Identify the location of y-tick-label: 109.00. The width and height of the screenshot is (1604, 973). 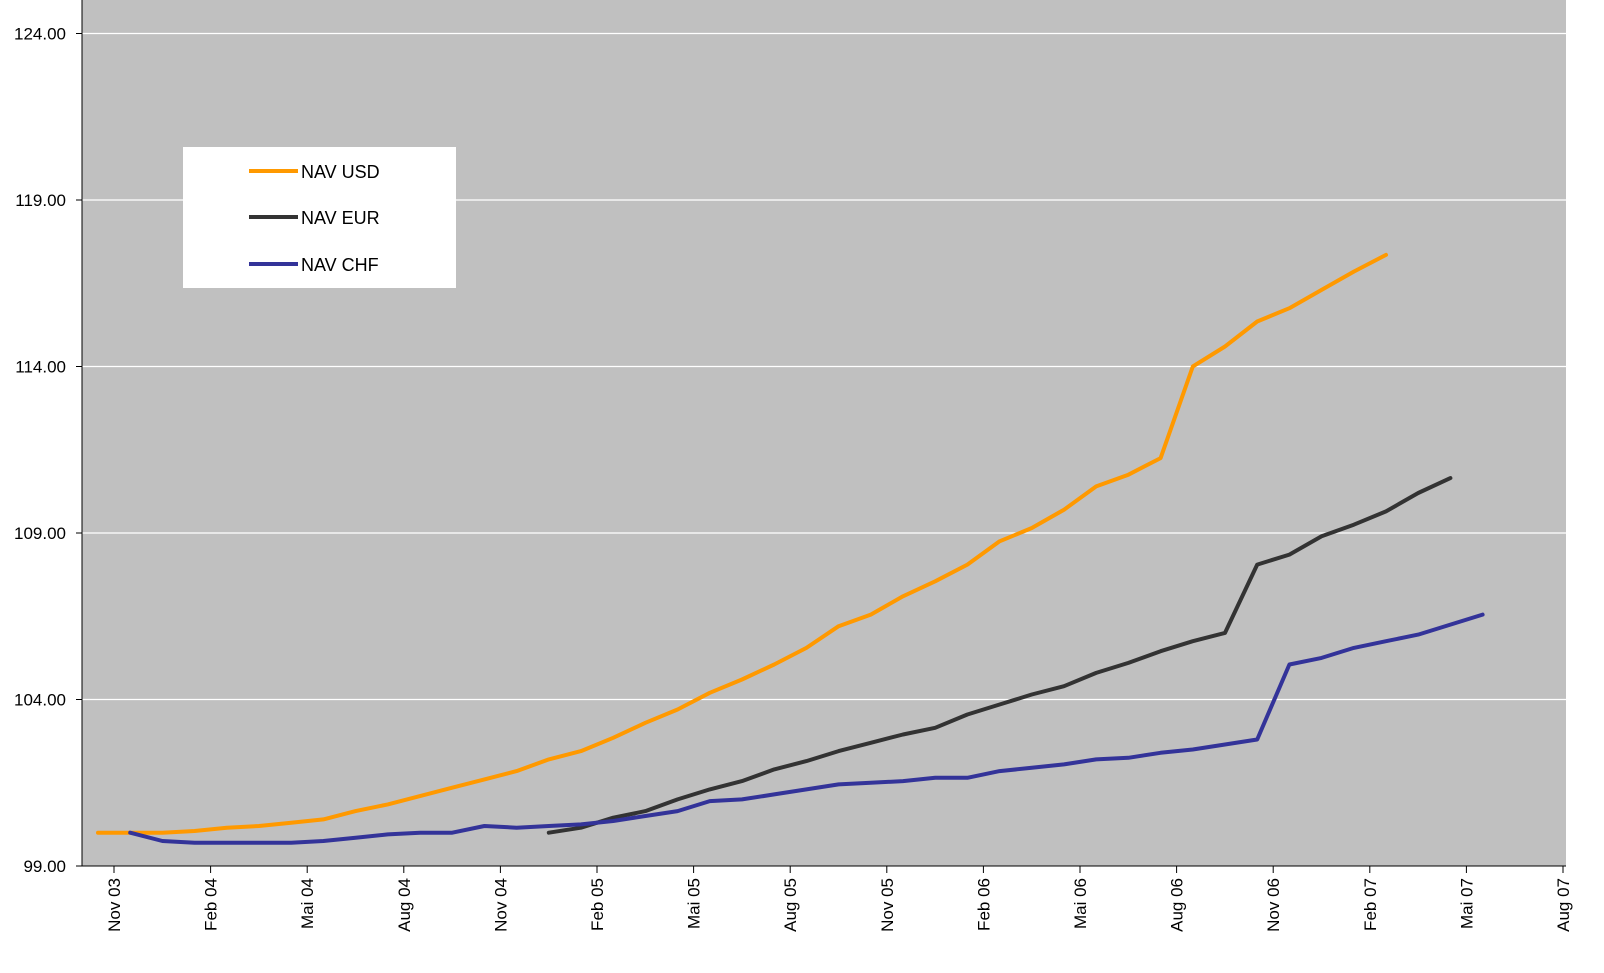
(40, 533).